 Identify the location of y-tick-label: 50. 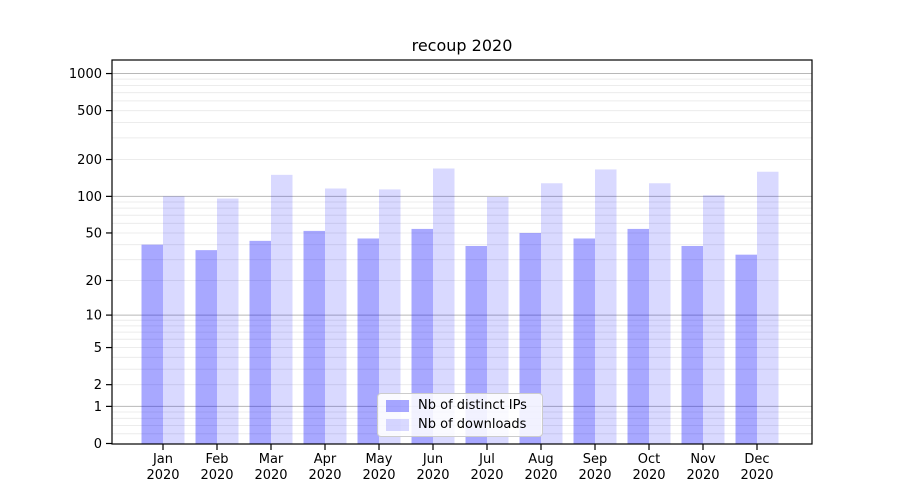
(93, 233).